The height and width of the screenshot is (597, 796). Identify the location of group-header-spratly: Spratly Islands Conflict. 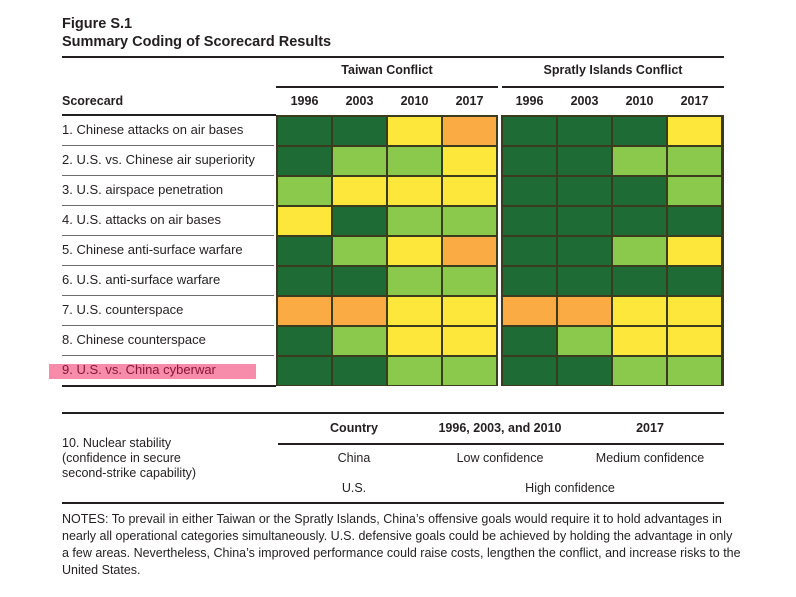
(613, 70).